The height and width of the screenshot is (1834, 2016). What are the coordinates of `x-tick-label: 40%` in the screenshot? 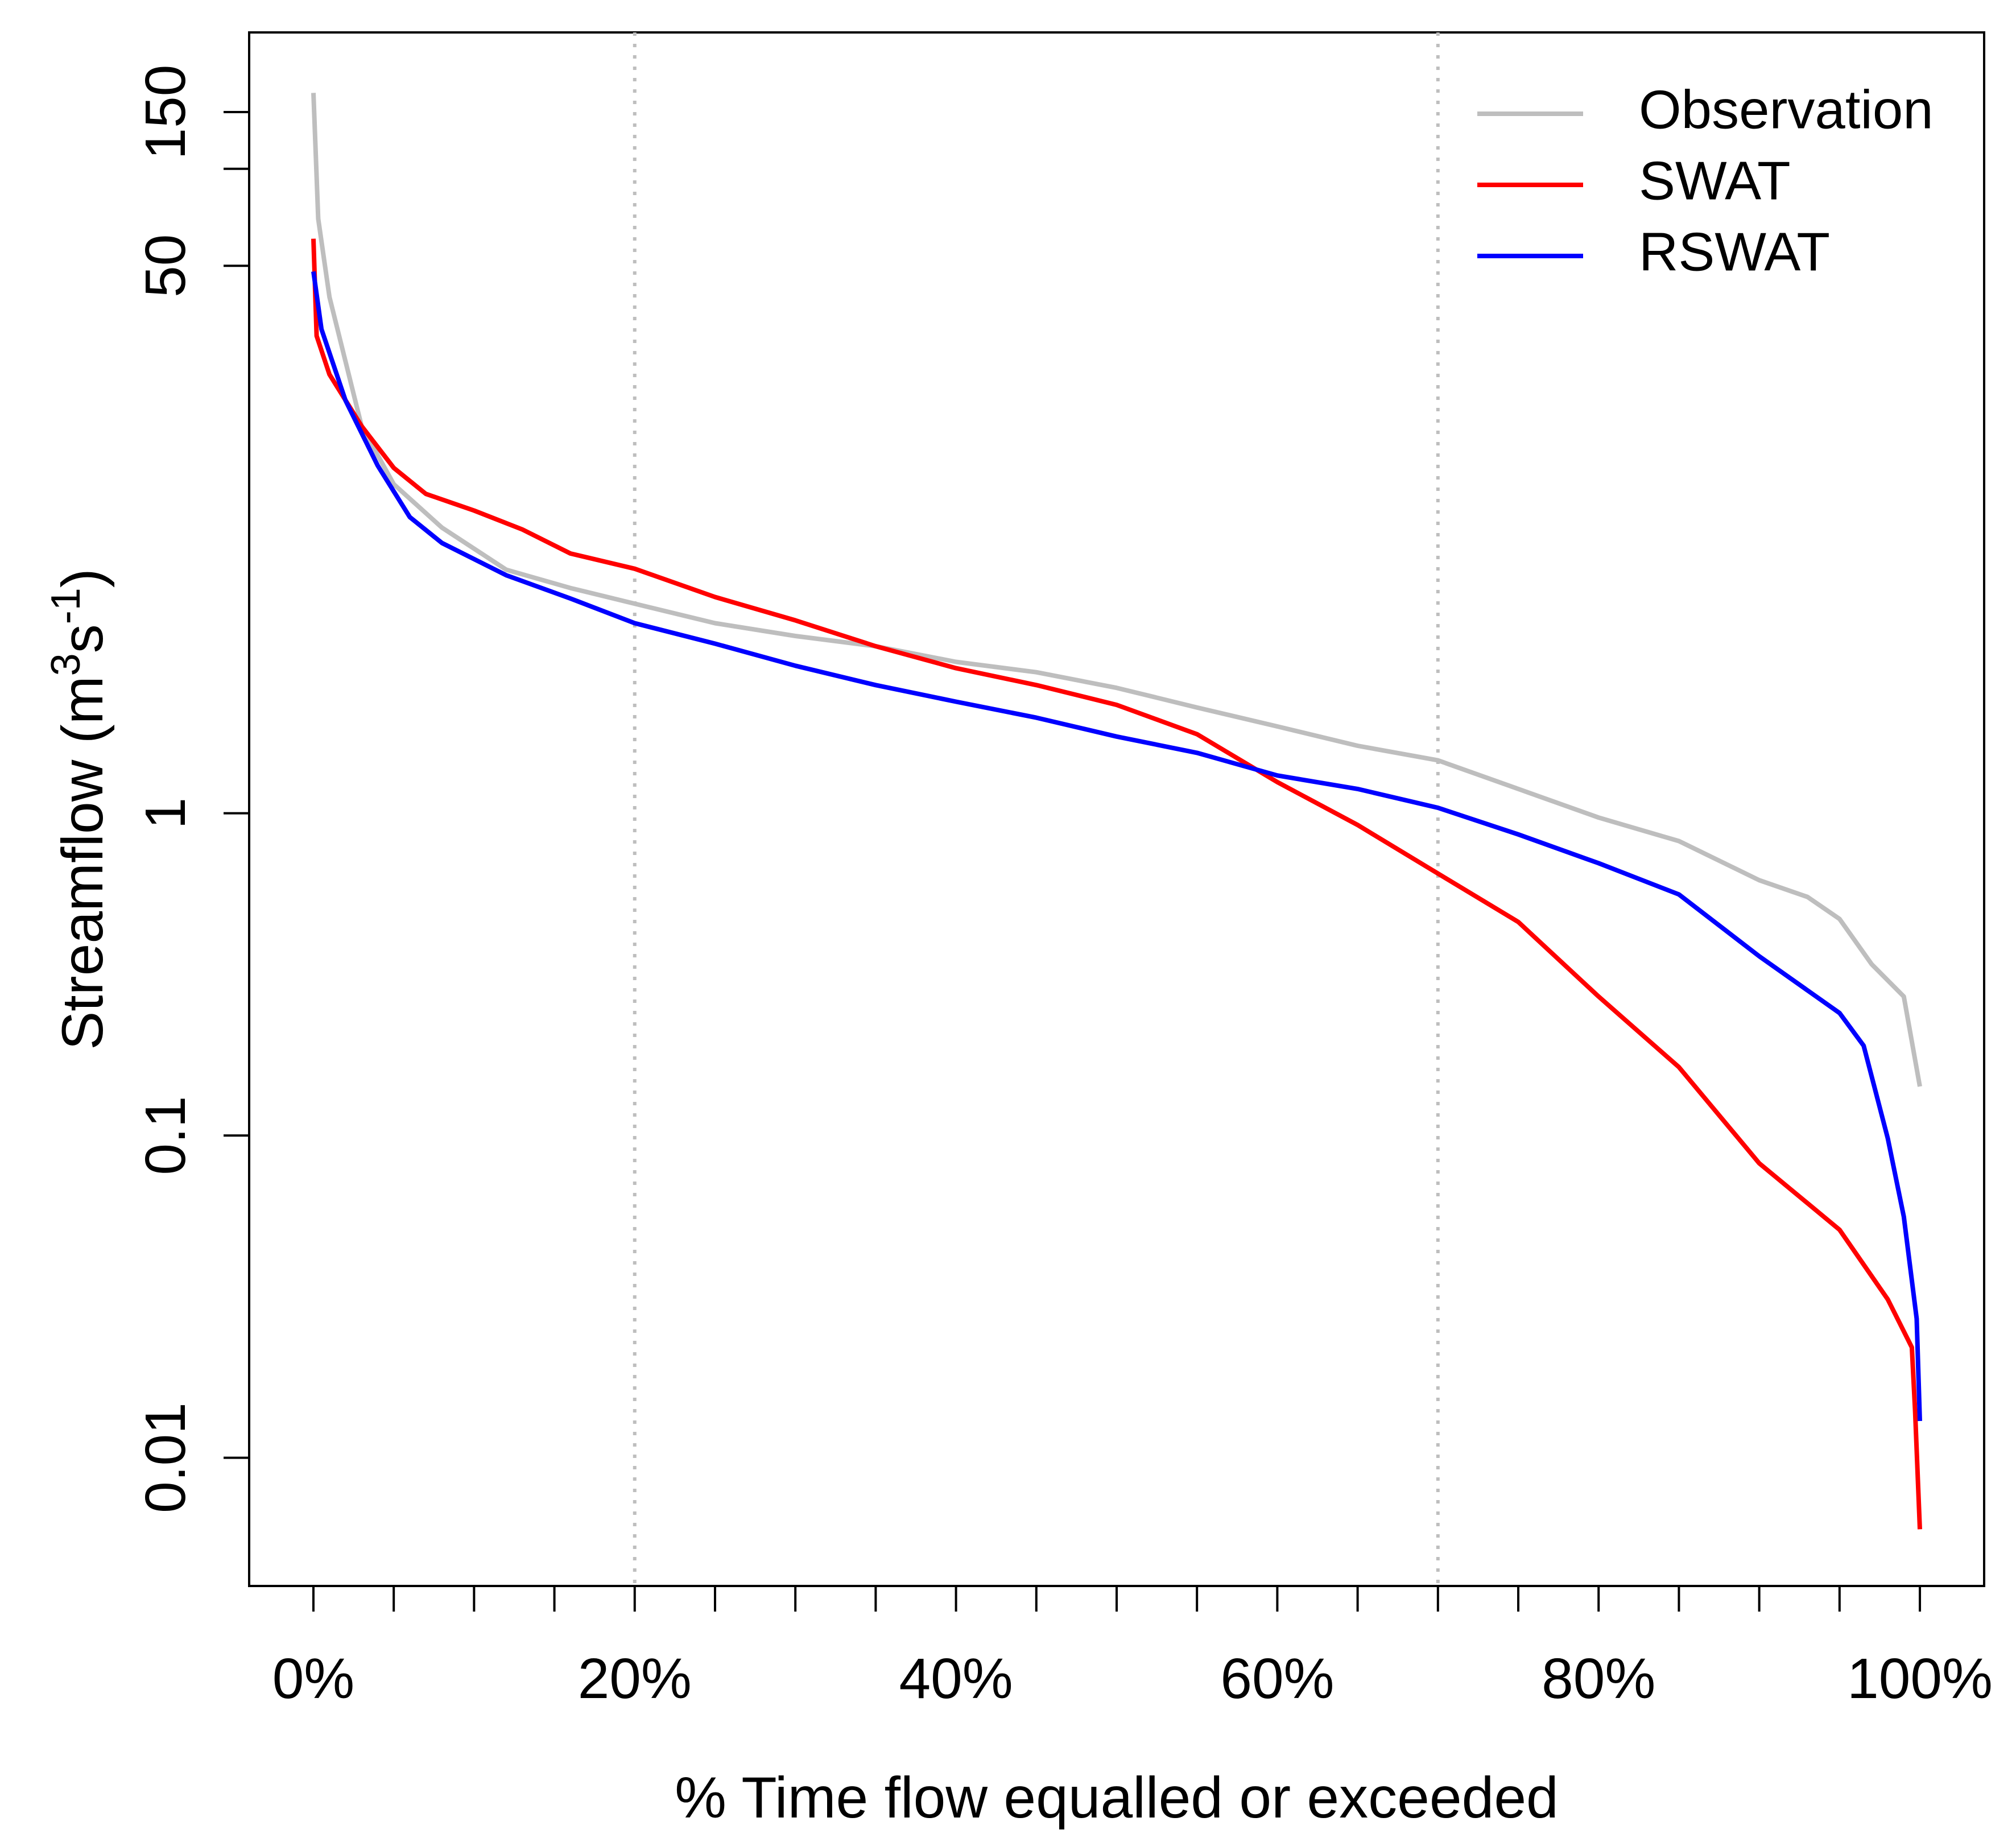 It's located at (956, 1679).